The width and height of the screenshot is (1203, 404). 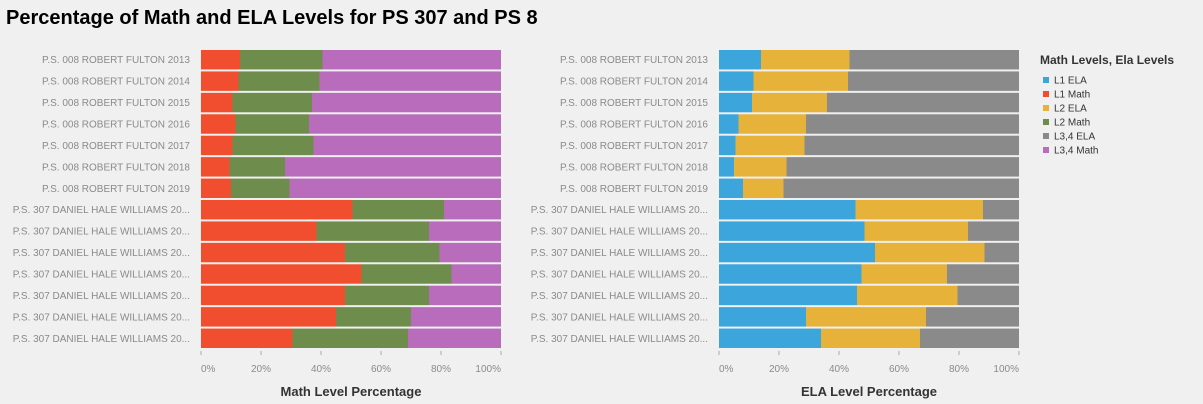 I want to click on legend-label: L3,4 Math, so click(x=1076, y=151).